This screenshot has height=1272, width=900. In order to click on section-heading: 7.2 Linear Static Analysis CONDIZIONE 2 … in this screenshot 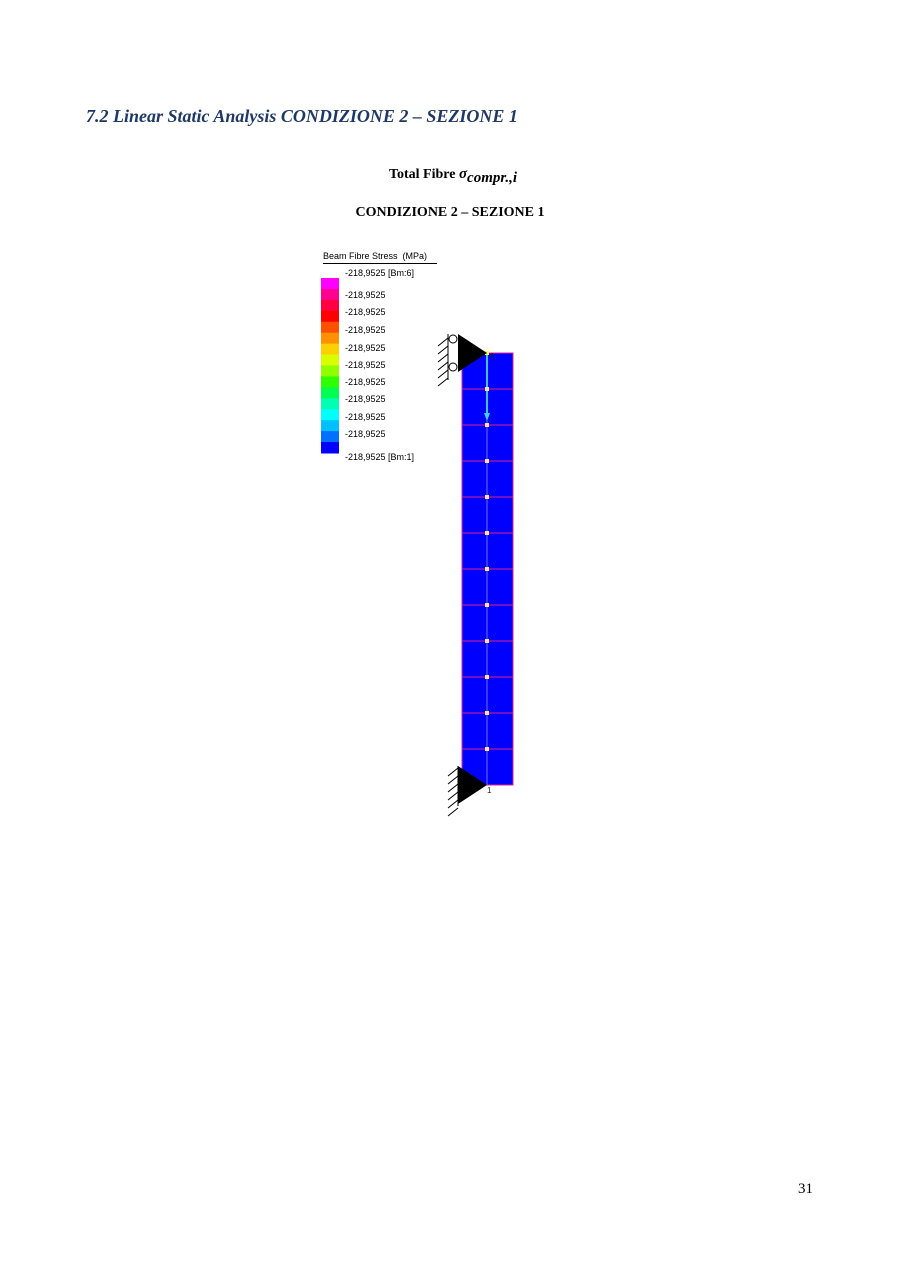, I will do `click(302, 116)`.